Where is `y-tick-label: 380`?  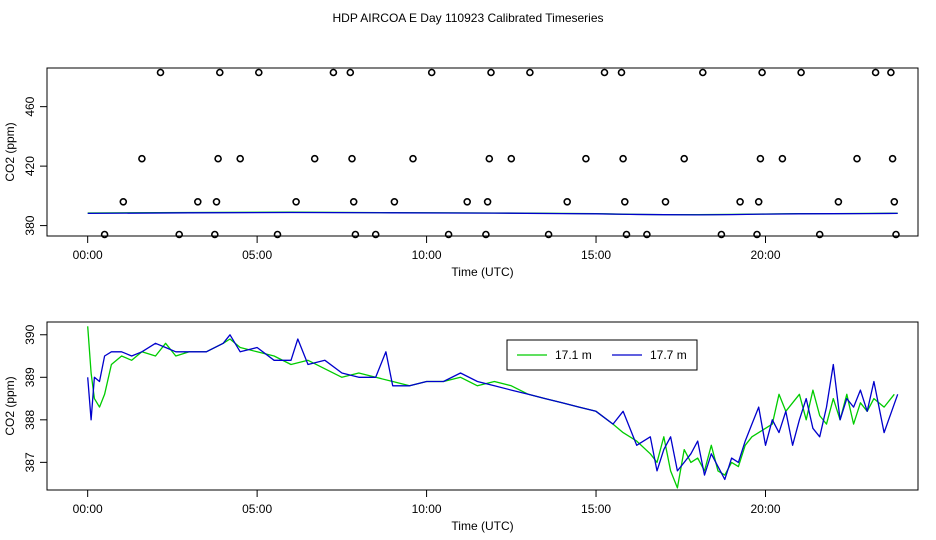
y-tick-label: 380 is located at coordinates (30, 225).